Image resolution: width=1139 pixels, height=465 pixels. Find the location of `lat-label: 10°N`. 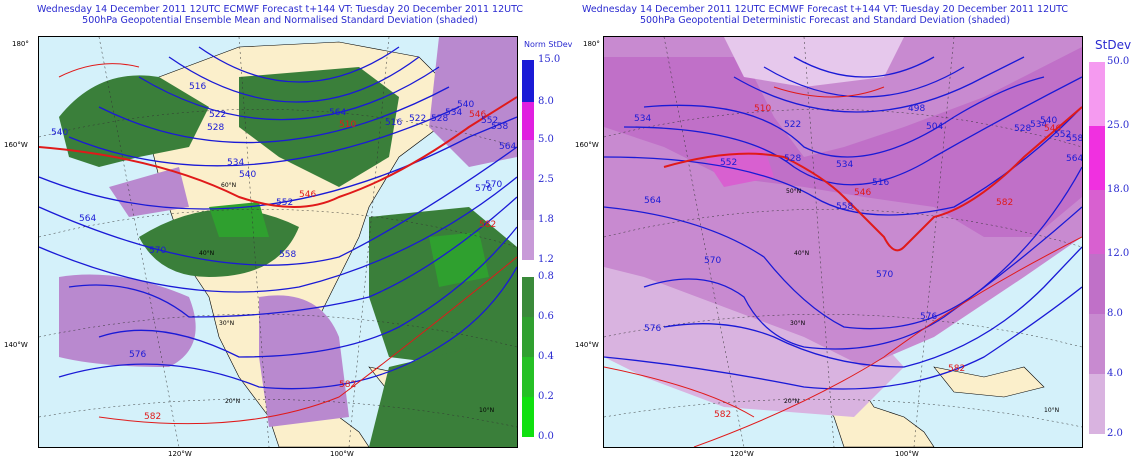

lat-label: 10°N is located at coordinates (486, 410).